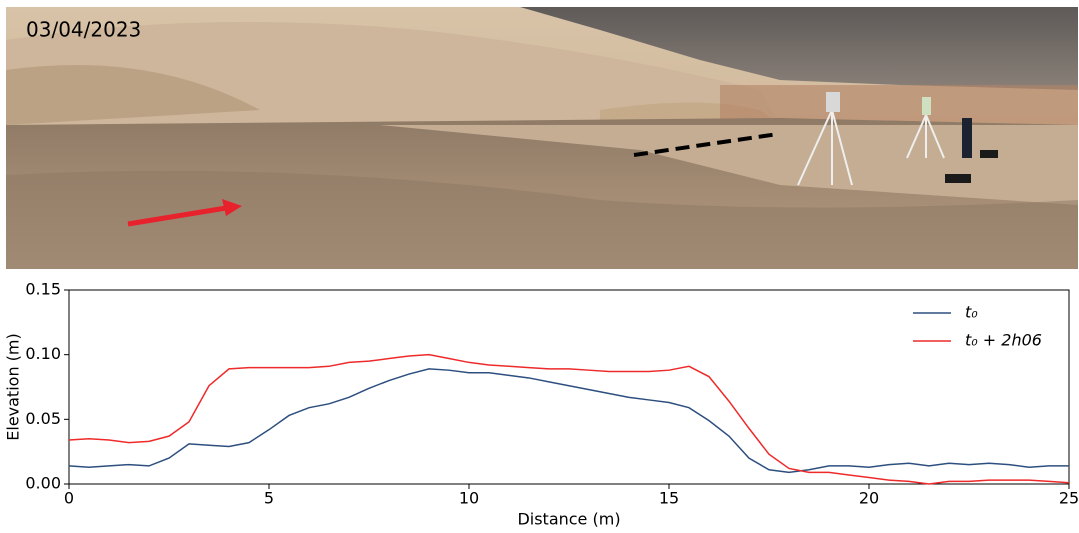  I want to click on x-tick-label: 10, so click(469, 498).